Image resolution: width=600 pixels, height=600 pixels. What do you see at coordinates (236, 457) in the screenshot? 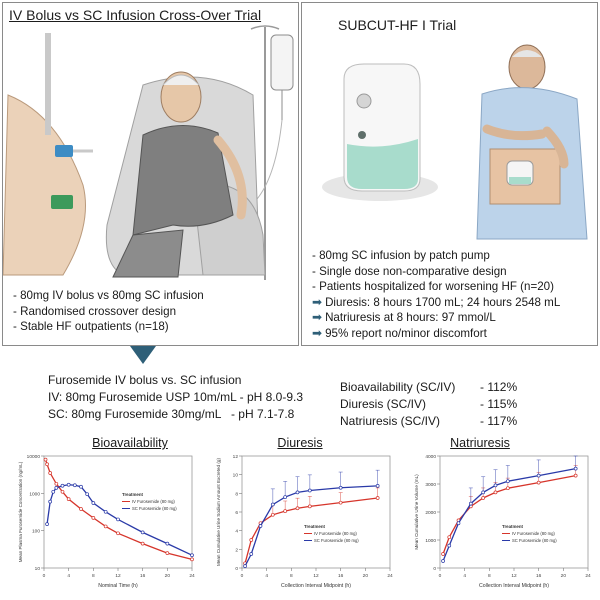
I see `y-tick-label: 12` at bounding box center [236, 457].